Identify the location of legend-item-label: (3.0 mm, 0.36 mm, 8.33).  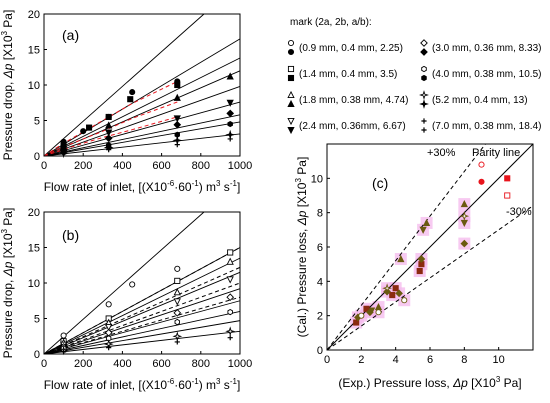
(486, 48).